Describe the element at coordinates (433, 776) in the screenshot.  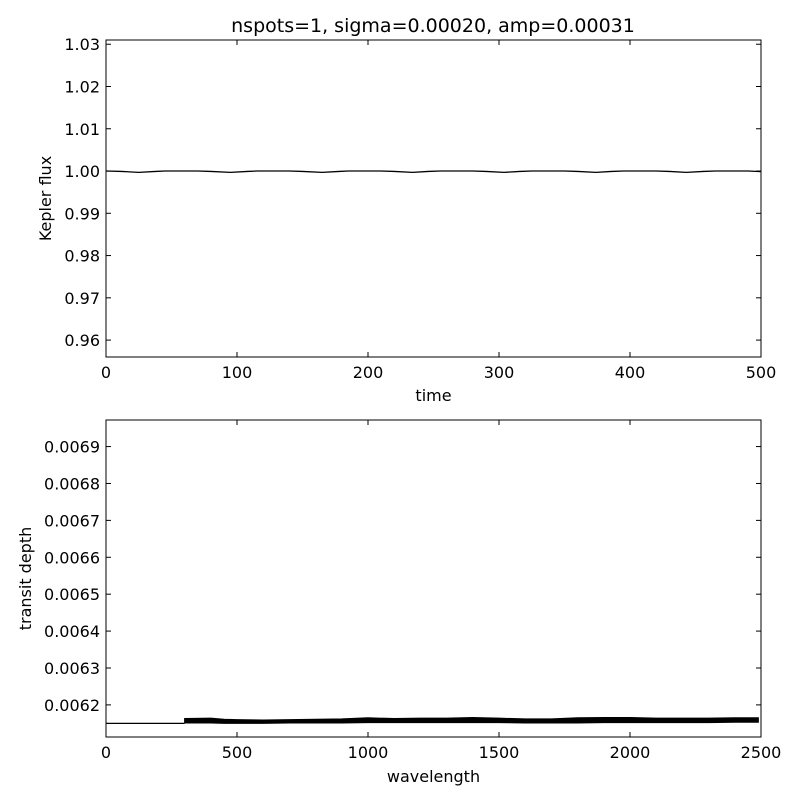
I see `chart-1-xlabel: wavelength` at that location.